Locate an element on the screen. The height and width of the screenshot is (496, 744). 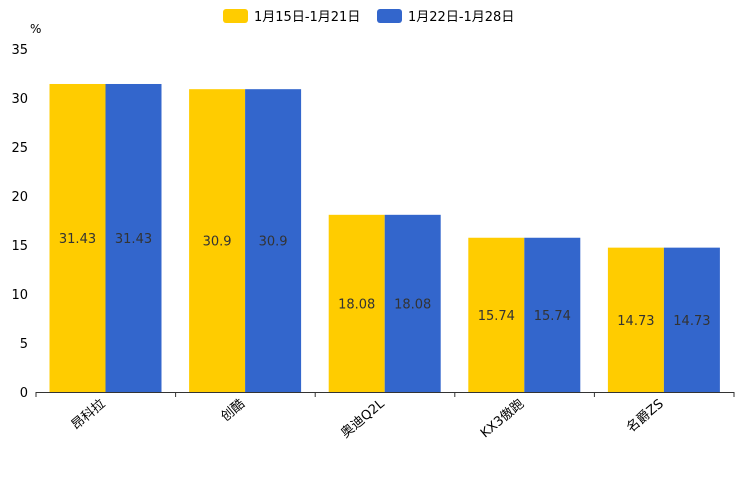
y-tick-label: 30 is located at coordinates (19, 99).